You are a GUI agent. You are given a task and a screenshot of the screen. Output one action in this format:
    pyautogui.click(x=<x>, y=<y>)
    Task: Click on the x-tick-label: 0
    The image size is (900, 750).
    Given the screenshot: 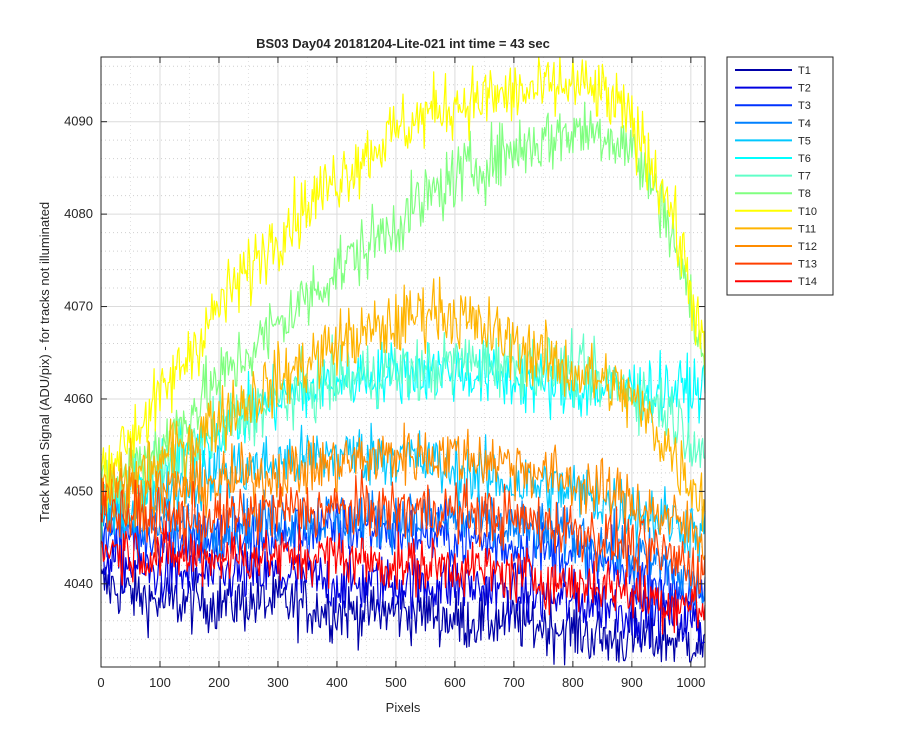 What is the action you would take?
    pyautogui.click(x=100, y=682)
    